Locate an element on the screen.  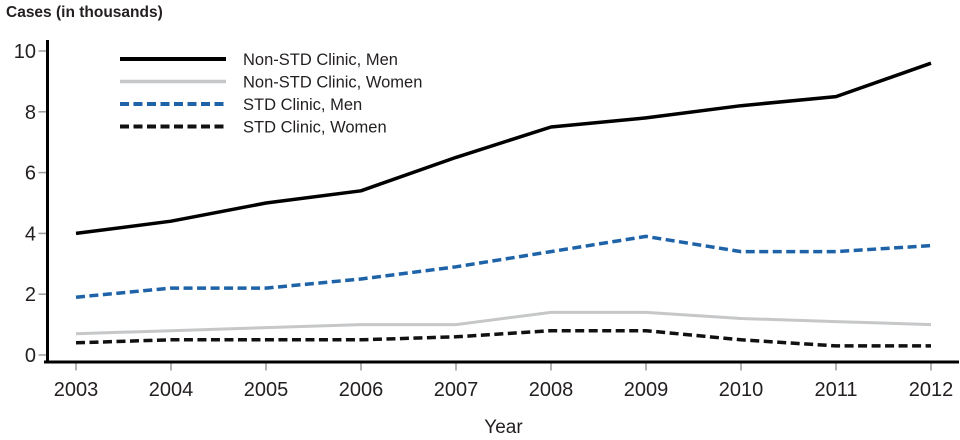
x-tick-label: 2005 is located at coordinates (266, 390).